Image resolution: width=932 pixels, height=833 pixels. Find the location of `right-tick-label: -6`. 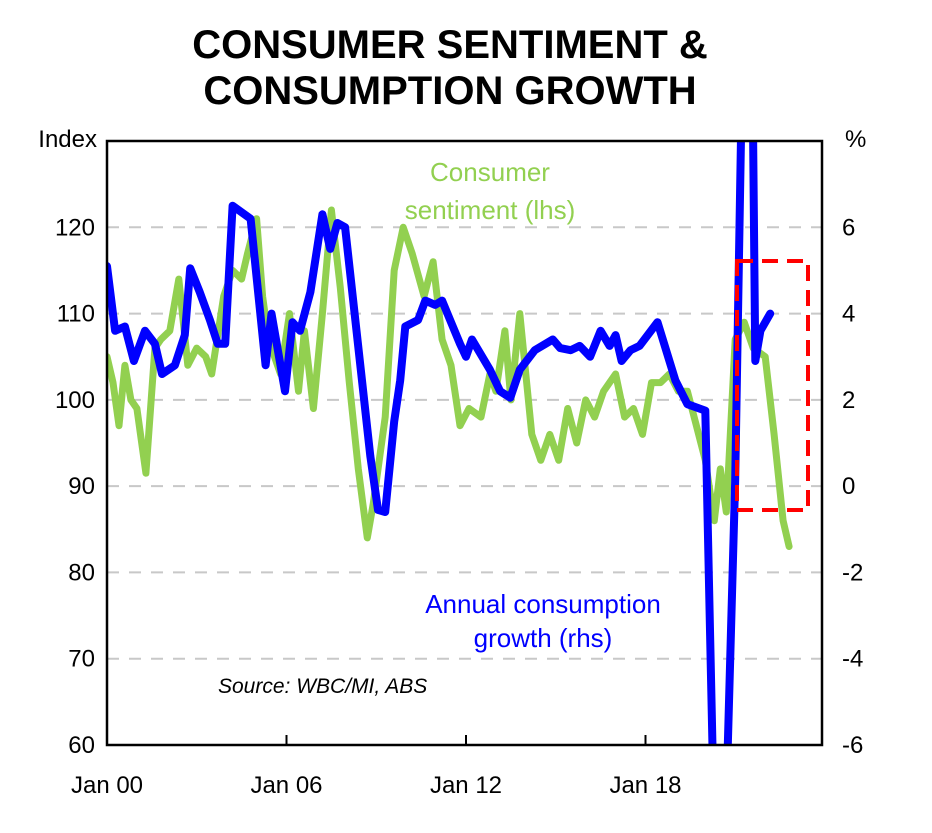

right-tick-label: -6 is located at coordinates (852, 745).